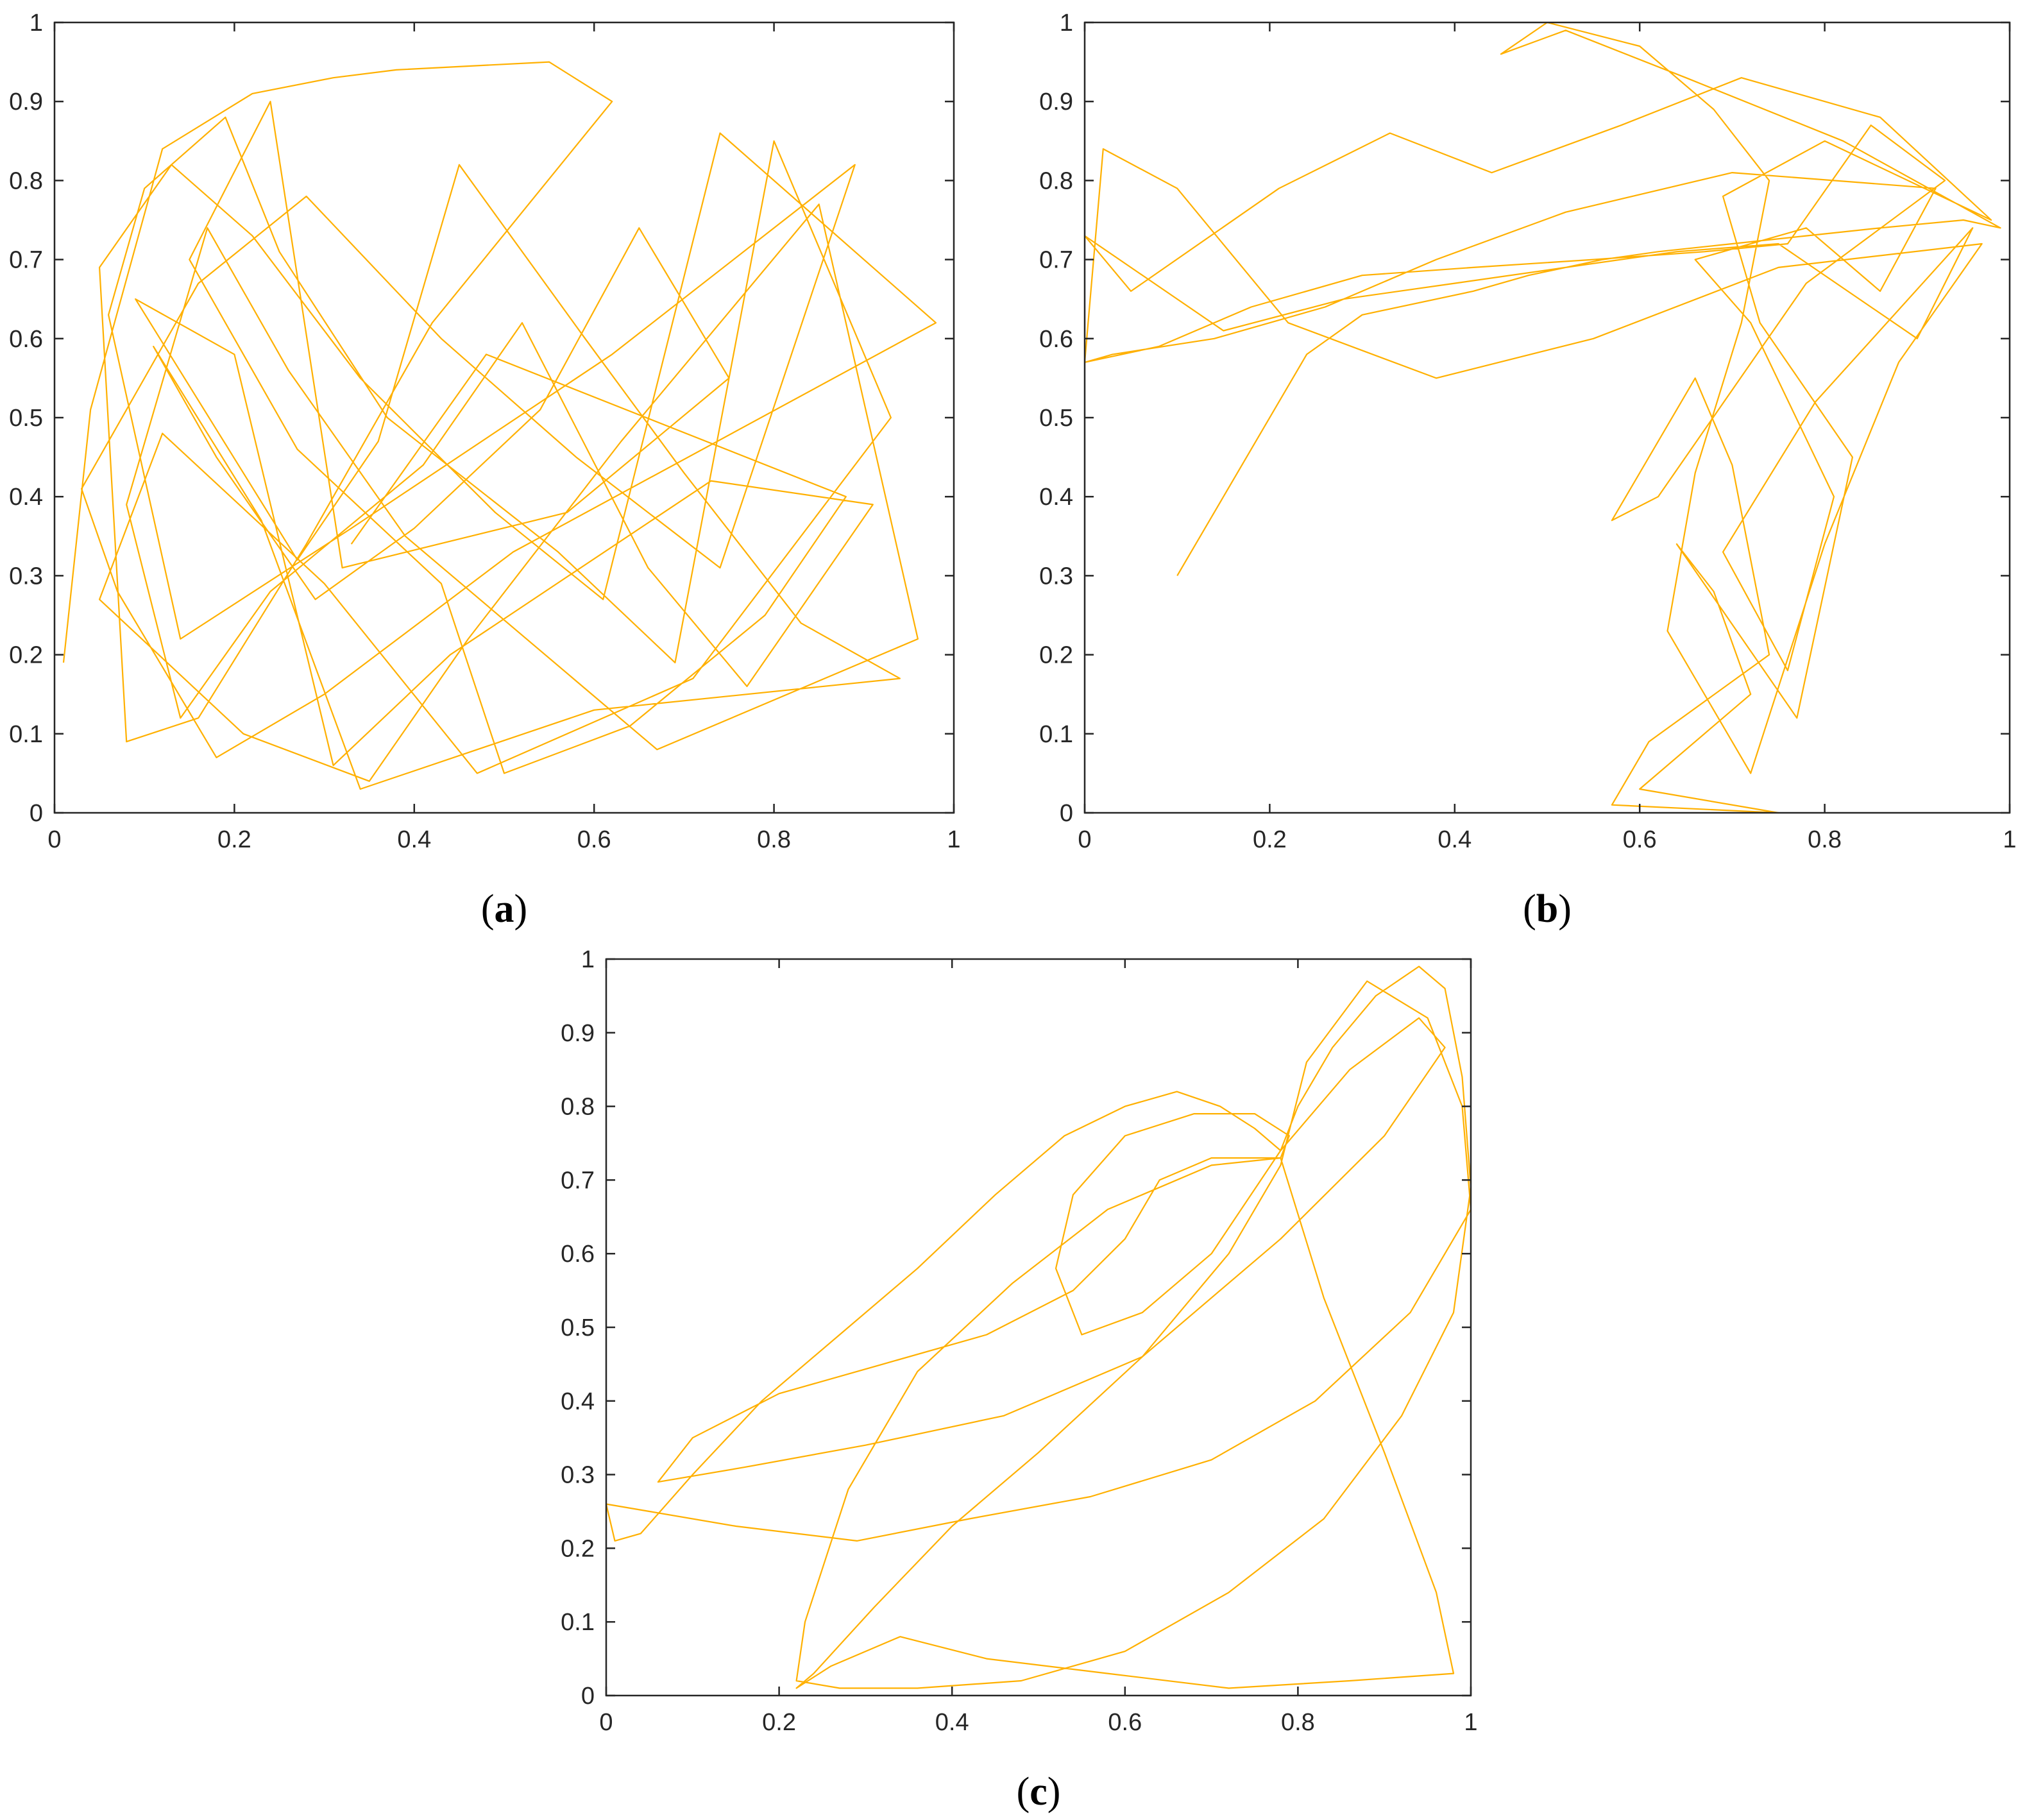  What do you see at coordinates (1056, 260) in the screenshot?
I see `panel-b-ytick-label: 0.7` at bounding box center [1056, 260].